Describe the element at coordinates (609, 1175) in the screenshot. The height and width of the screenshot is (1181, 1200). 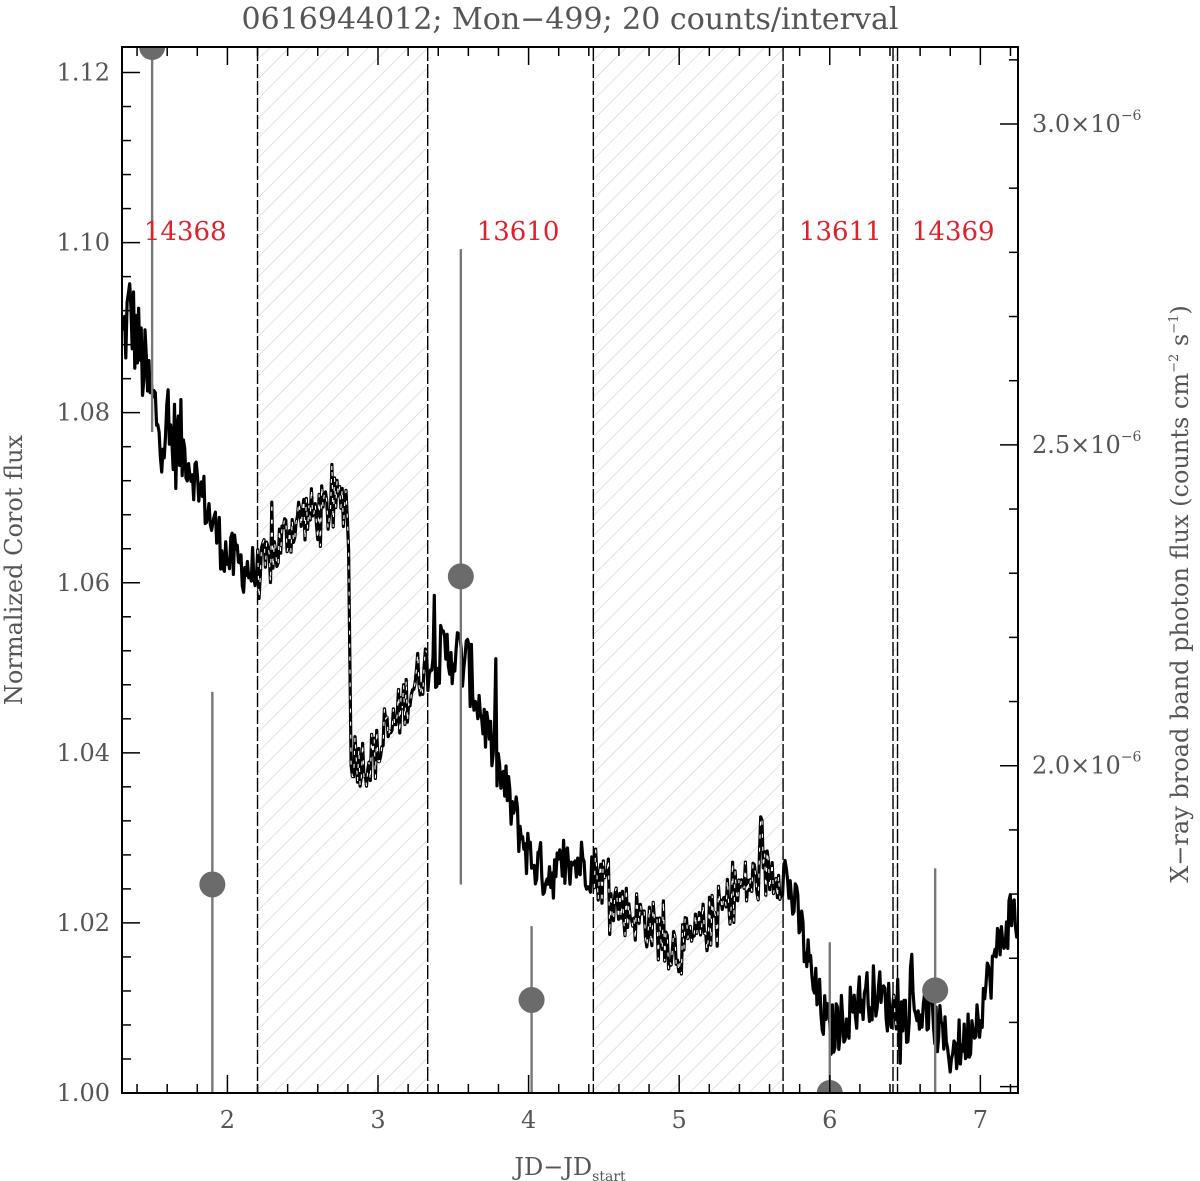
I see `x-axis-title-subscript: start` at that location.